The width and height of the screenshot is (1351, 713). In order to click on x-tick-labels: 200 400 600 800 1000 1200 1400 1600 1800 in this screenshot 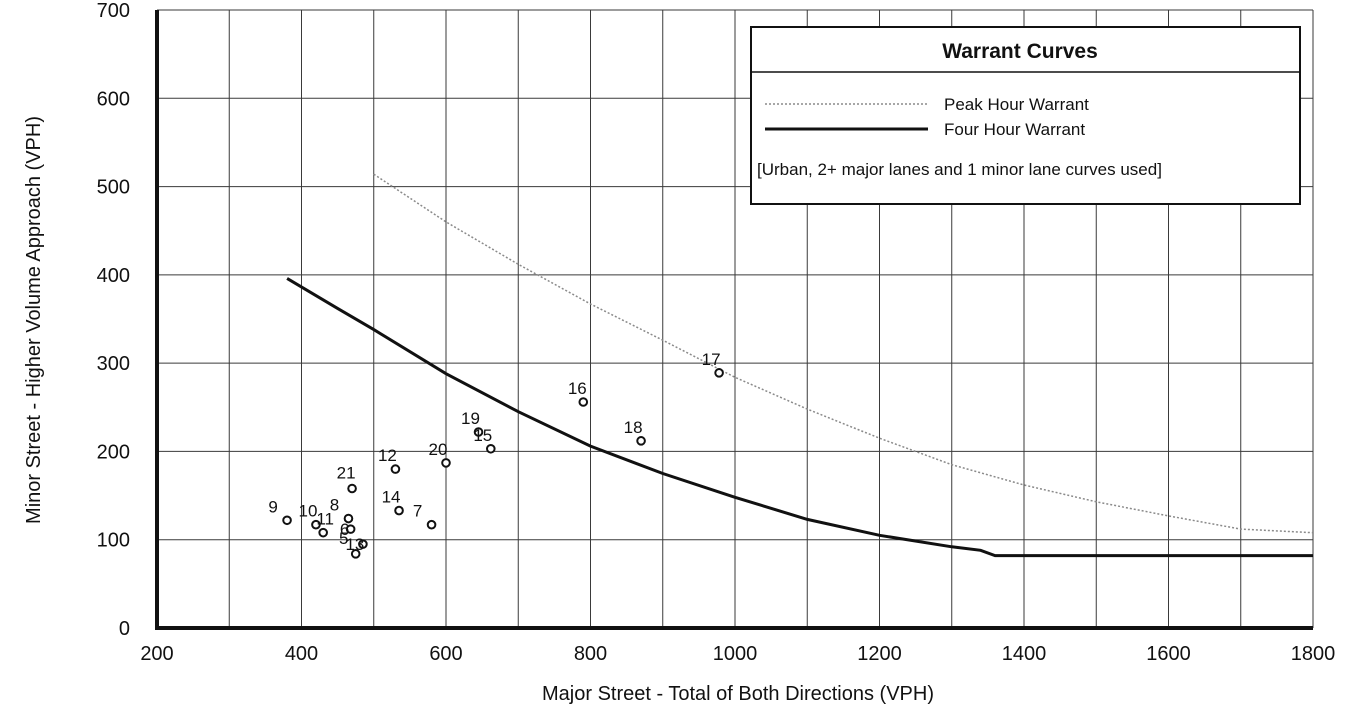, I will do `click(737, 654)`.